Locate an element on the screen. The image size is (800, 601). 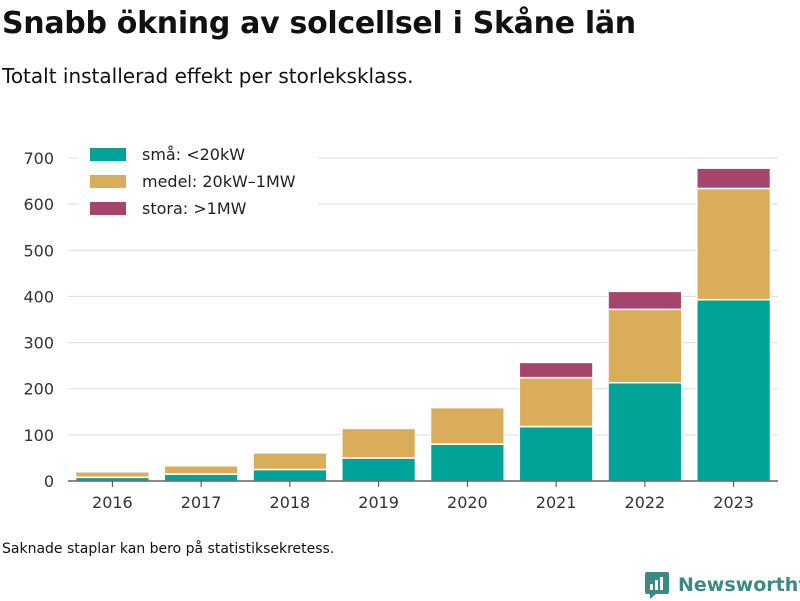
chart-title: Snabb ökning av solcellsel i Skåne län is located at coordinates (319, 23).